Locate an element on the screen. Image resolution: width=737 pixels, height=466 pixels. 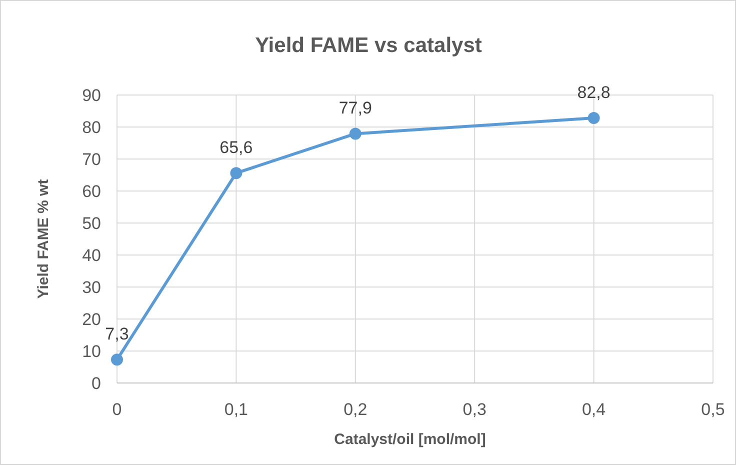
y-tick-label: 0 is located at coordinates (96, 383).